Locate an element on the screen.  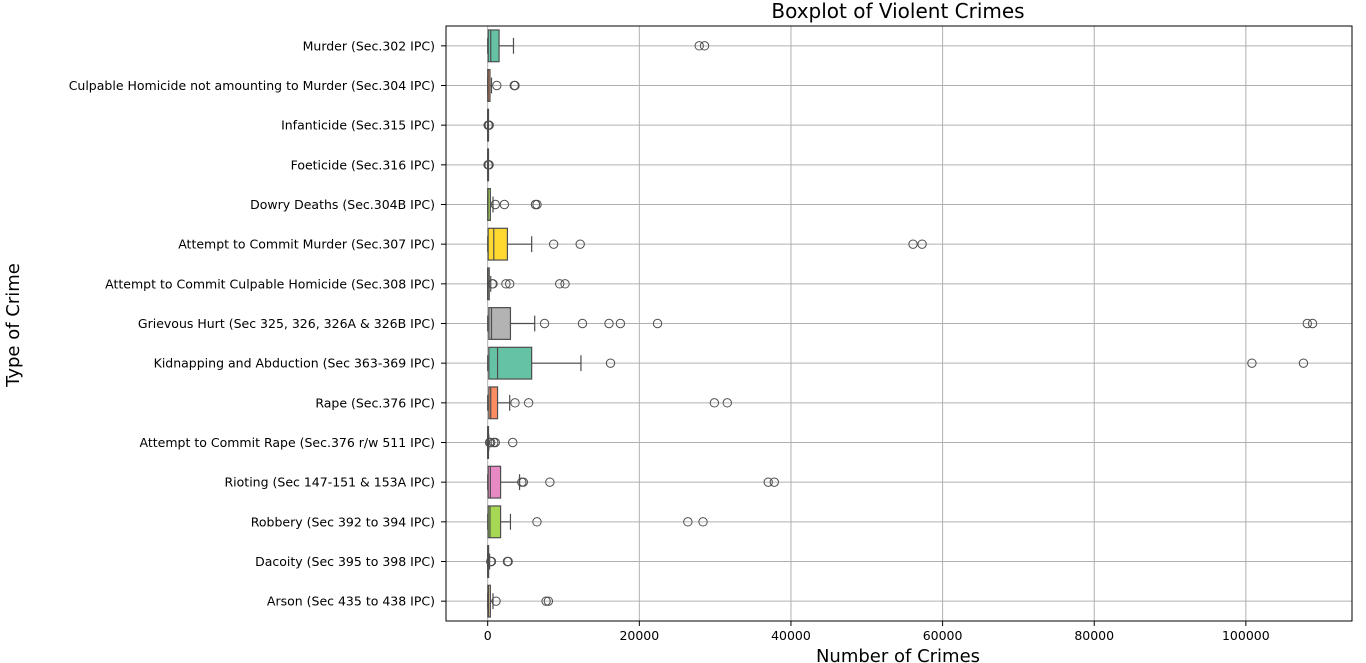
y-tick-label: Attempt to Commit Murder (Sec.307 IPC) is located at coordinates (306, 244).